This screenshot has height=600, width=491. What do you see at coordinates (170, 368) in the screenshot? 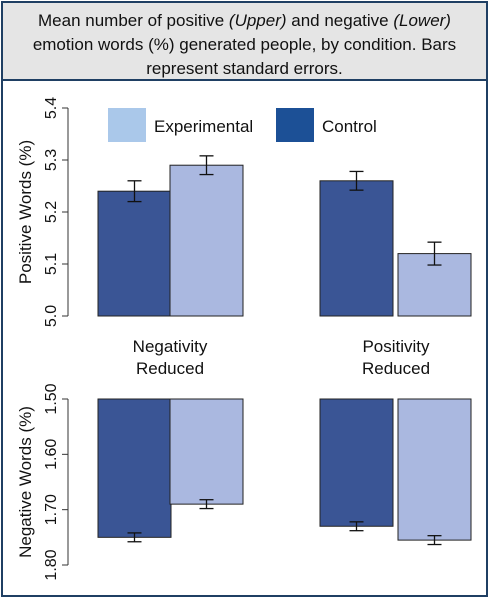
I see `group-label-1: Reduced` at bounding box center [170, 368].